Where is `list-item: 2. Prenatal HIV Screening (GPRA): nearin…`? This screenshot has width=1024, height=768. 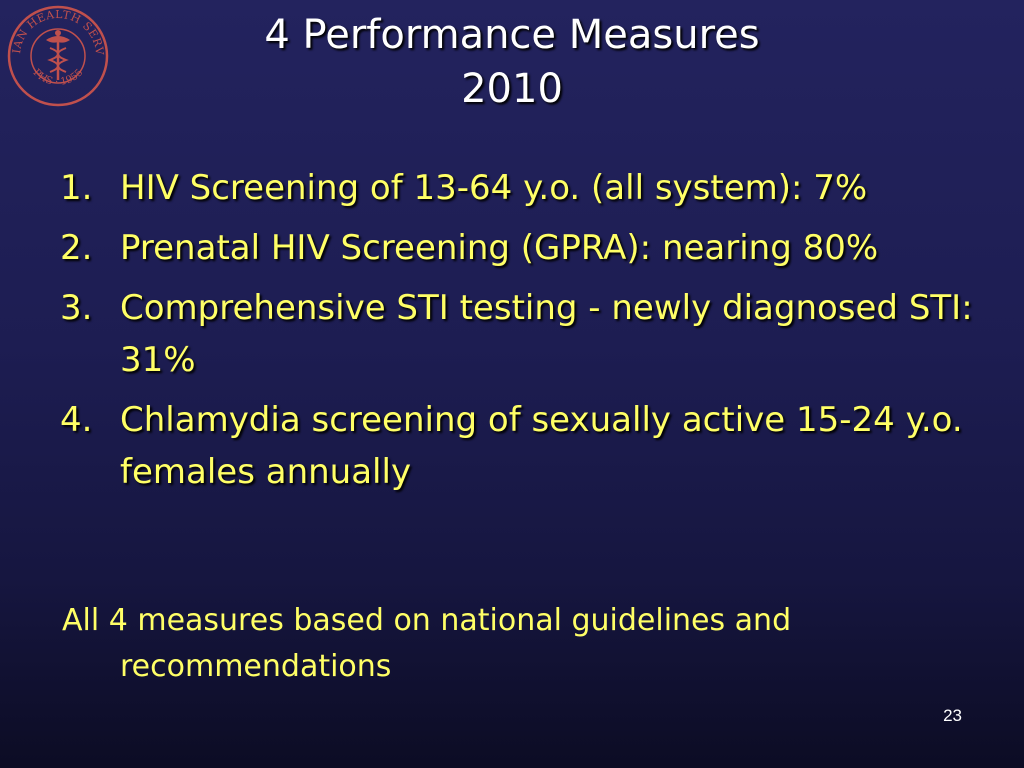 list-item: 2. Prenatal HIV Screening (GPRA): nearin… is located at coordinates (520, 248).